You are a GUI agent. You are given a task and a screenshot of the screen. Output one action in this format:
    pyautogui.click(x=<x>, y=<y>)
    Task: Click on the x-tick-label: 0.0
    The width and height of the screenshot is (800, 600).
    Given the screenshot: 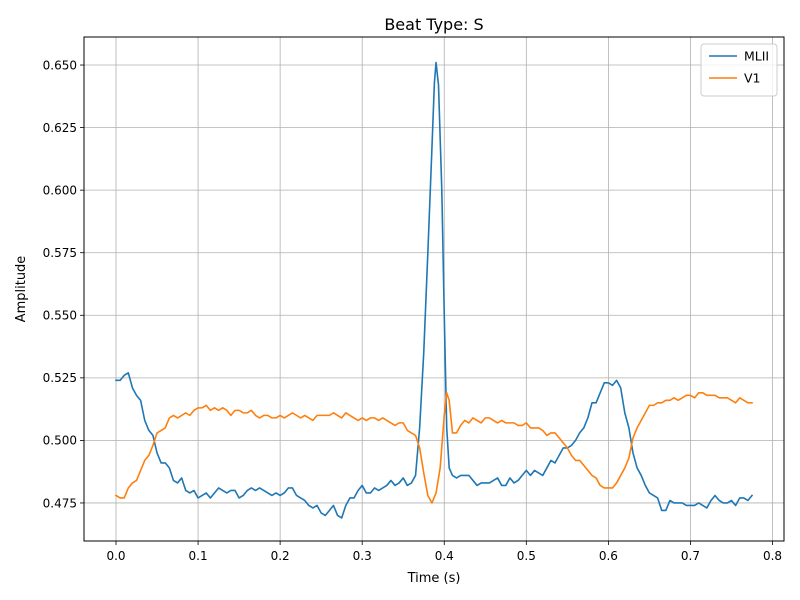 What is the action you would take?
    pyautogui.click(x=115, y=556)
    